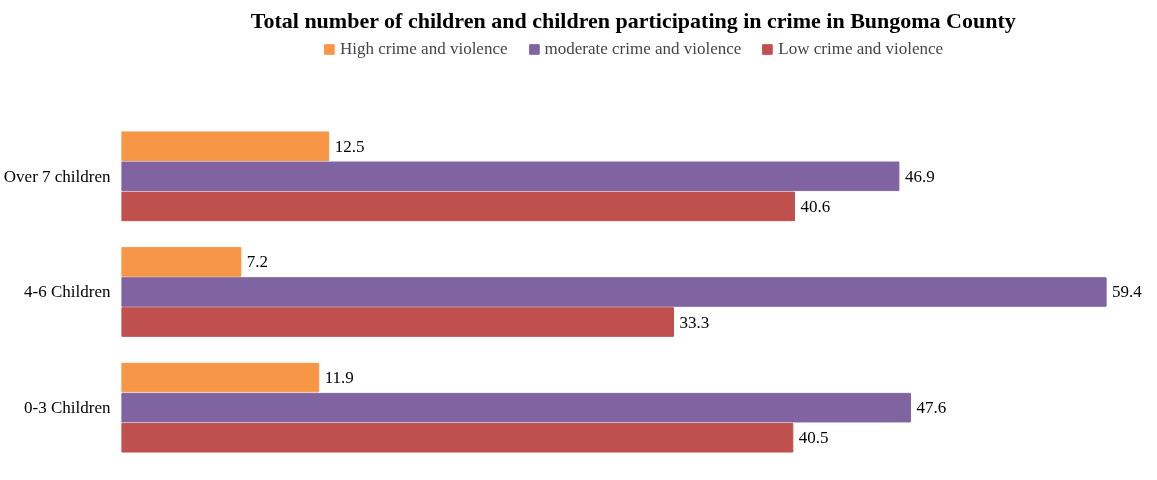 This screenshot has width=1157, height=480. I want to click on data-label: 46.9, so click(919, 176).